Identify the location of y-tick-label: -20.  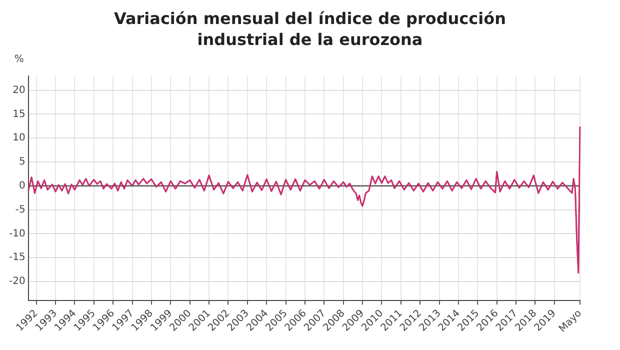
(17, 282).